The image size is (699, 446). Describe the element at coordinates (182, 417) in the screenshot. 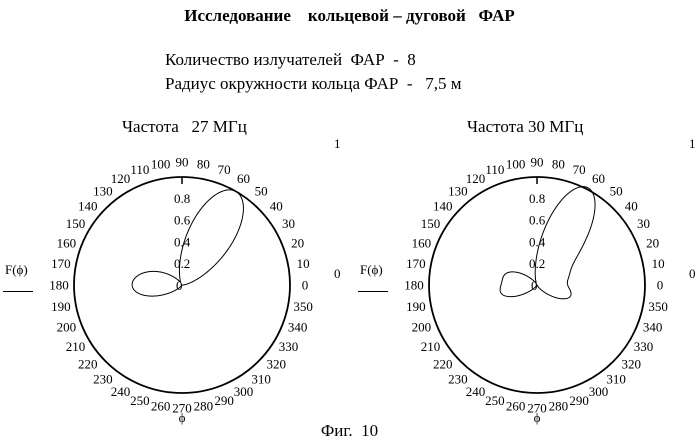

I see `chart1-xlabel: ϕ` at that location.